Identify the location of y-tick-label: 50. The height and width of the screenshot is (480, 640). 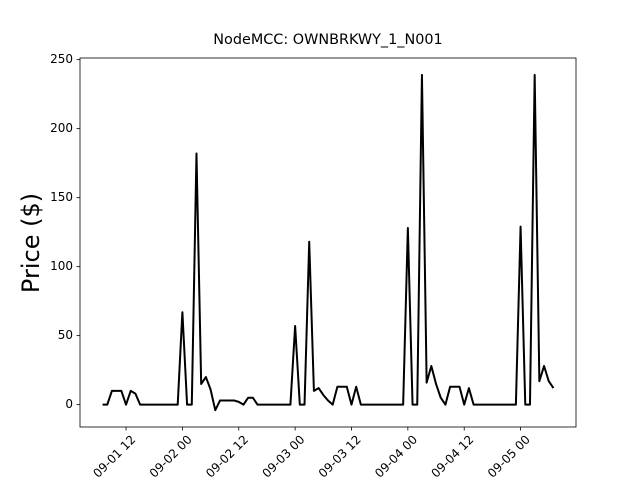
(65, 335).